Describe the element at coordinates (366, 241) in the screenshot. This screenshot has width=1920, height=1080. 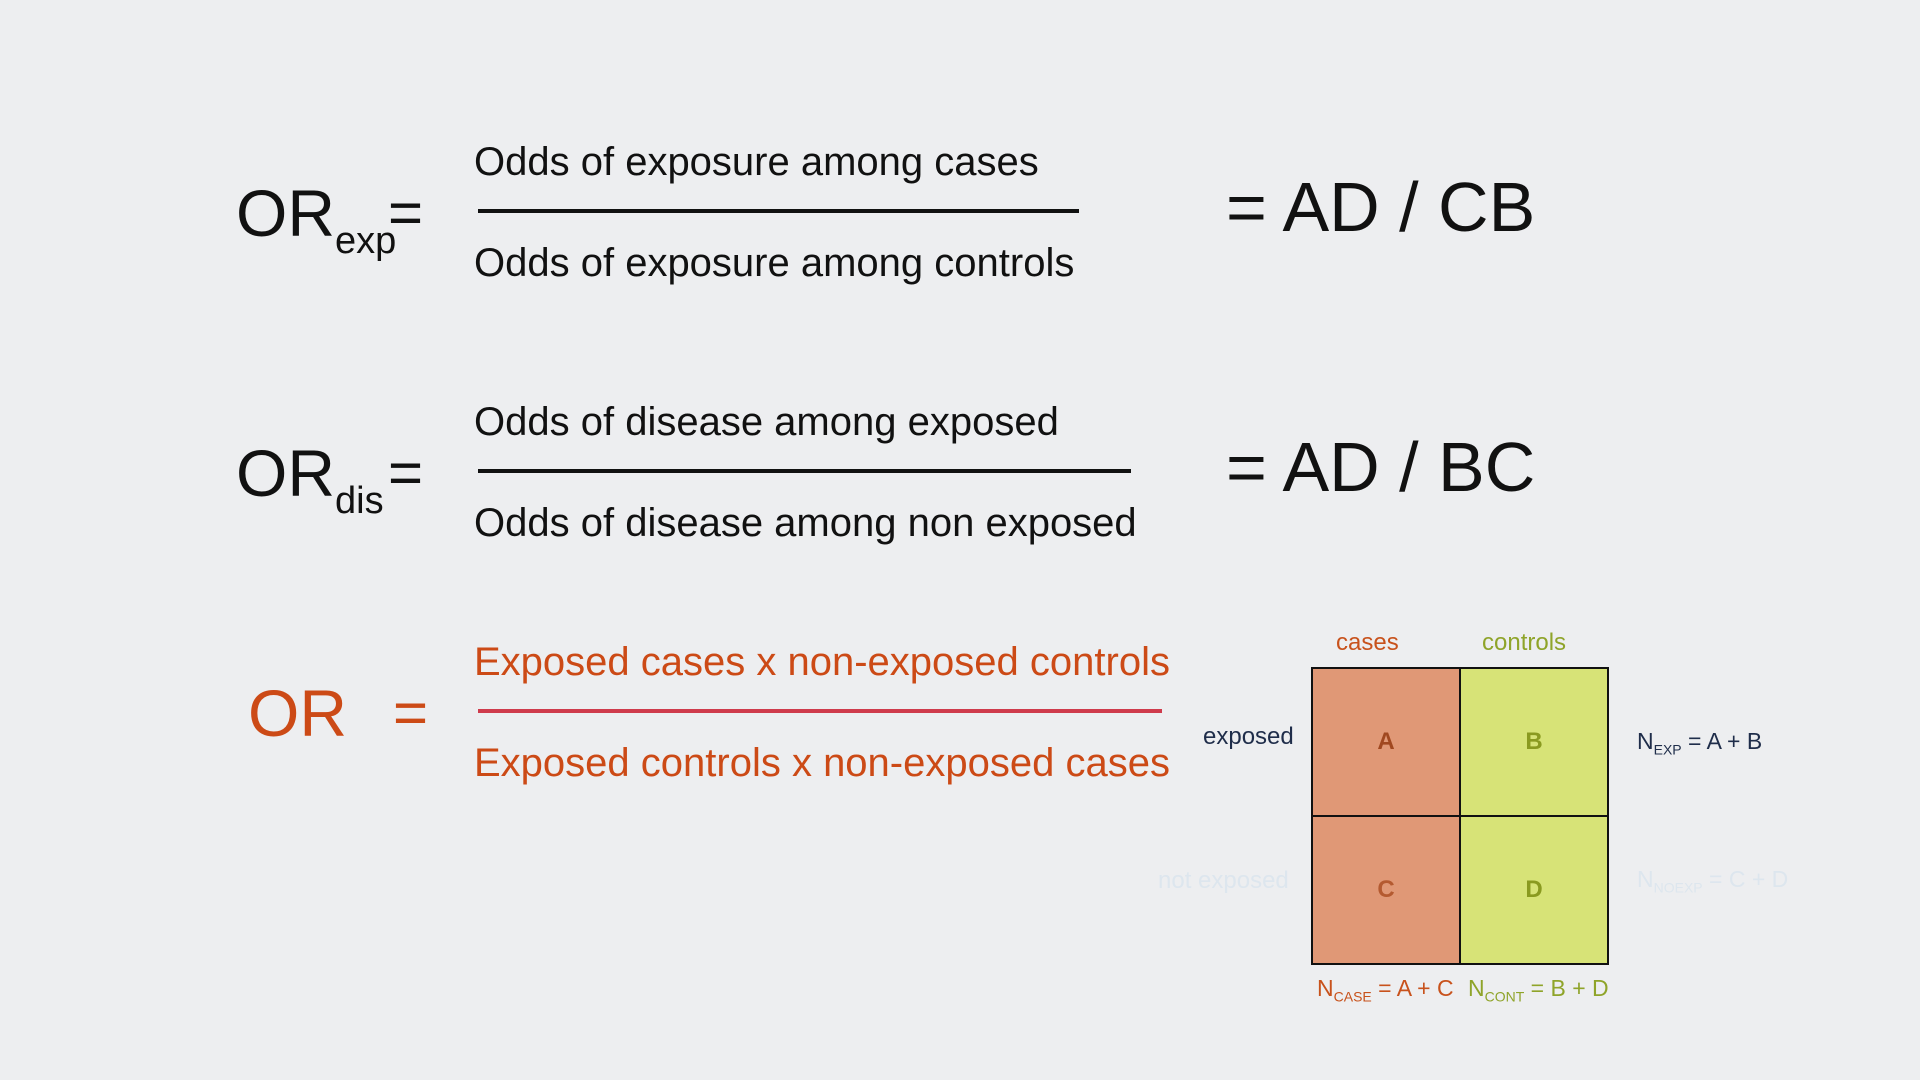
I see `or-exp-subscript: exp` at that location.